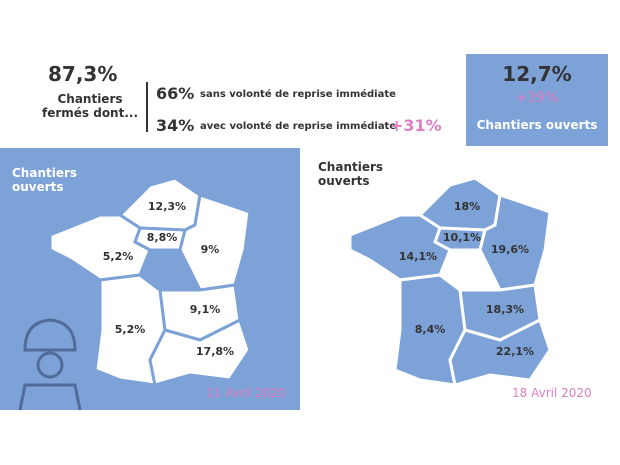 The image size is (620, 465). I want to click on region-label: 18%, so click(467, 206).